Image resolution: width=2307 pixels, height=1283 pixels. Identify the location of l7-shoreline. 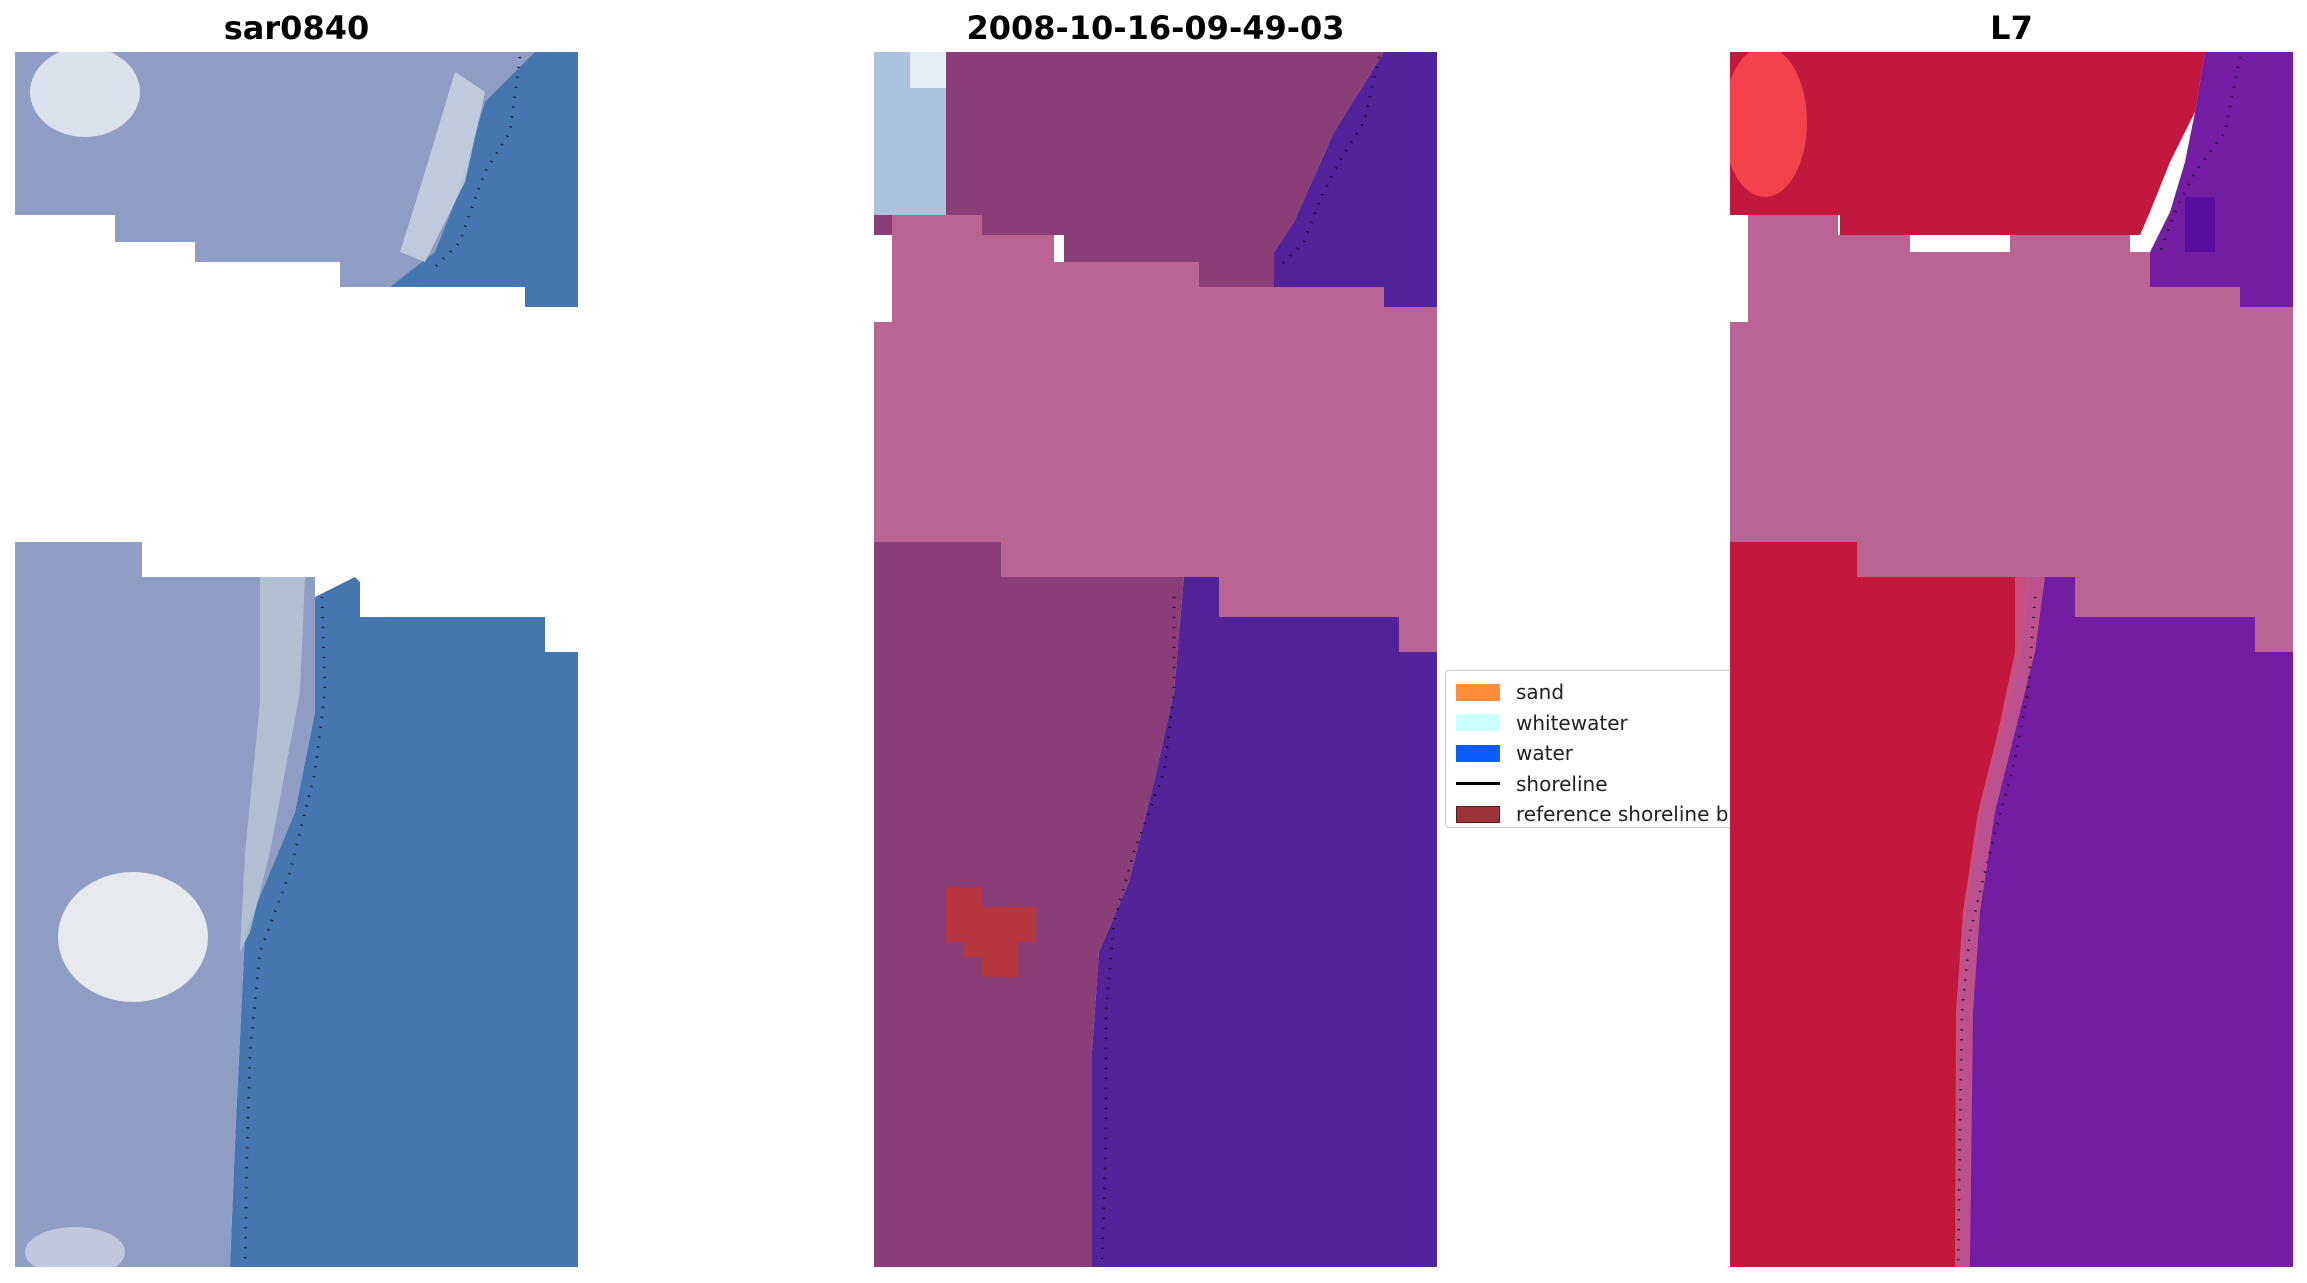
(2099, 661).